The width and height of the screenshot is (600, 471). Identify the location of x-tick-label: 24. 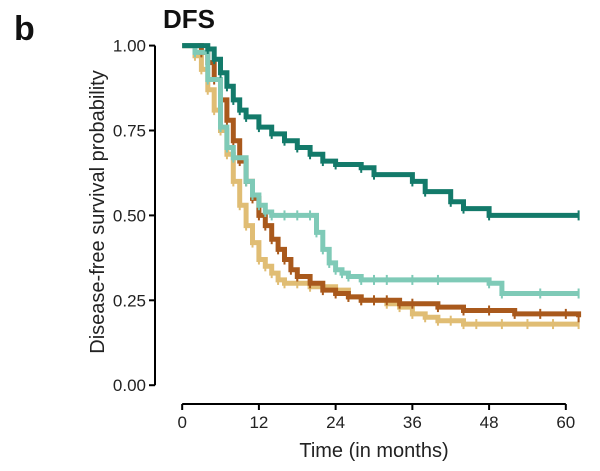
(335, 422).